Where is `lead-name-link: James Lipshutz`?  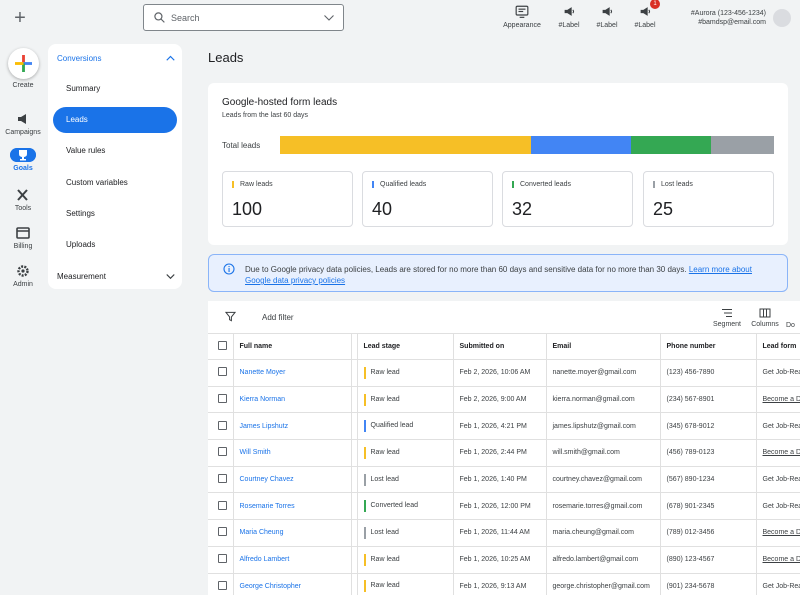 lead-name-link: James Lipshutz is located at coordinates (291, 426).